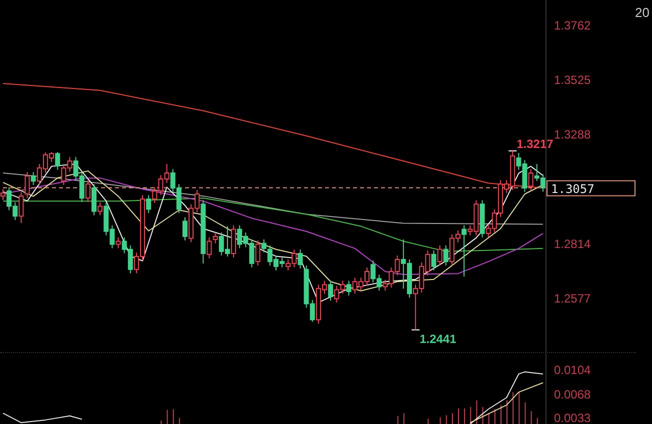 This screenshot has height=424, width=652. I want to click on annotation: 1.2441, so click(438, 339).